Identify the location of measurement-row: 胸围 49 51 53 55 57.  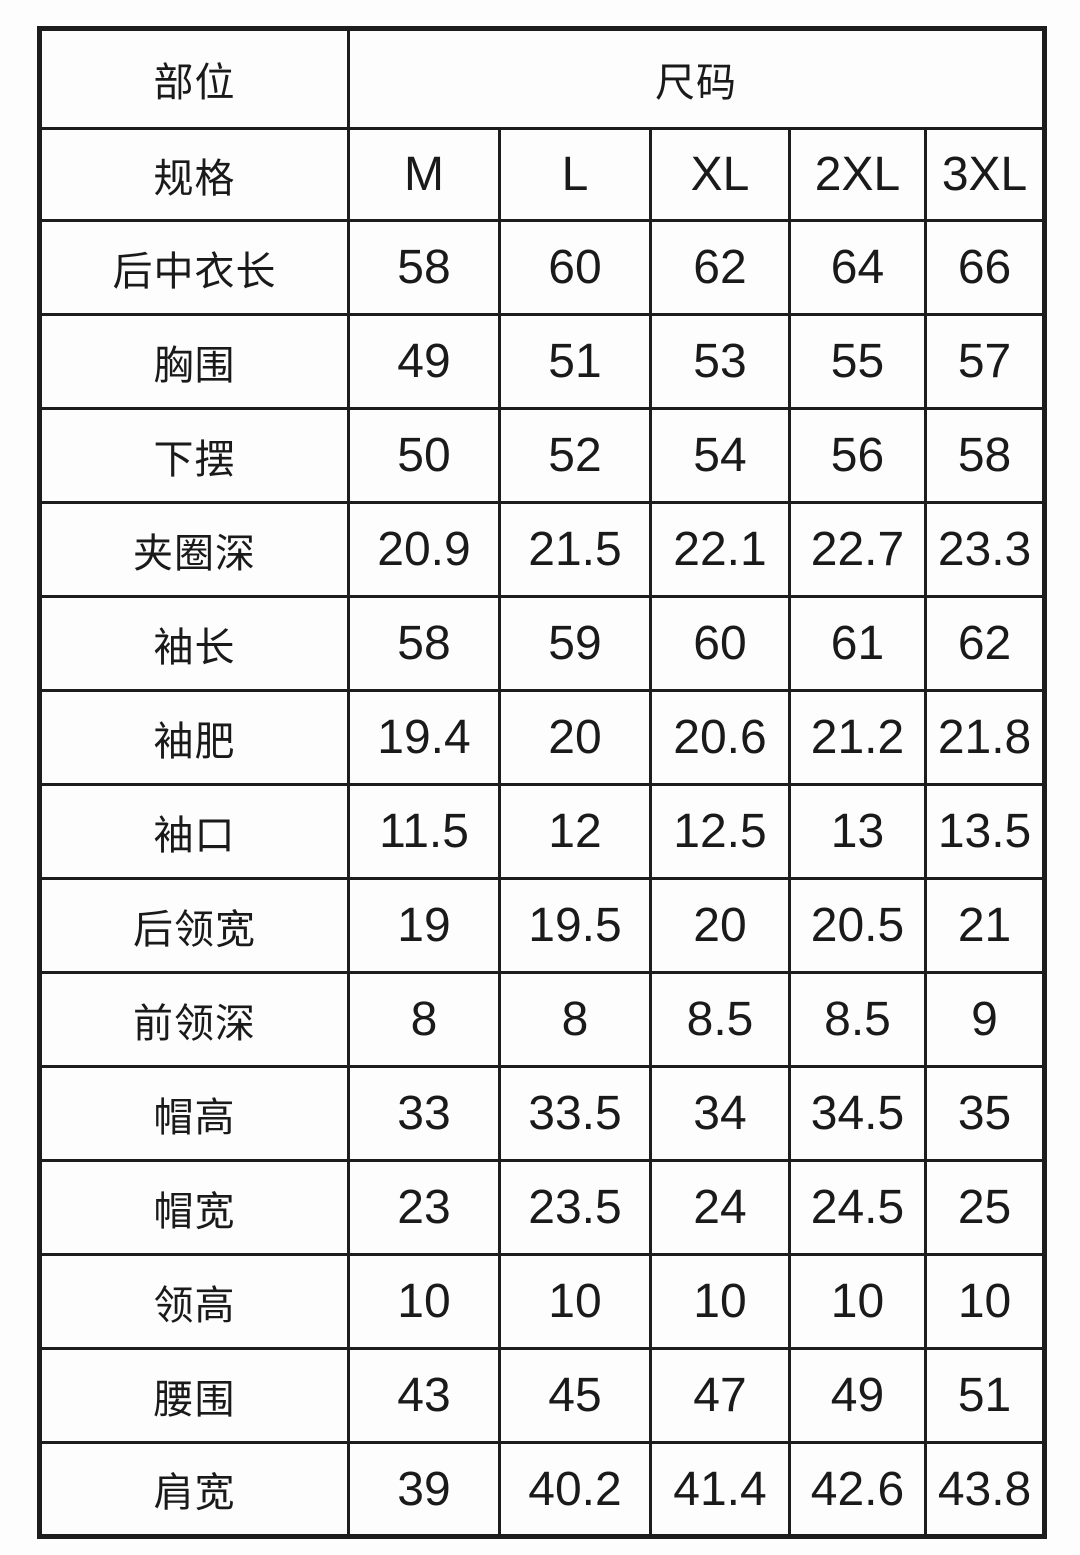
(542, 361).